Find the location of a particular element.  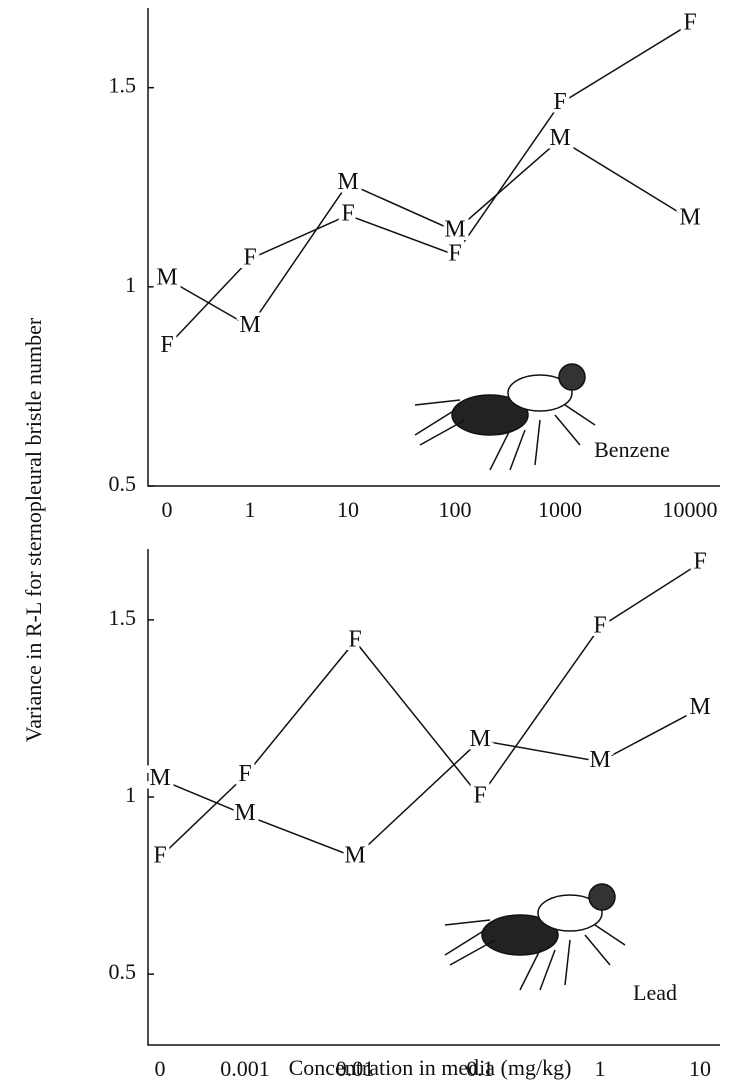

x-tick-label: 10000 is located at coordinates (690, 509).